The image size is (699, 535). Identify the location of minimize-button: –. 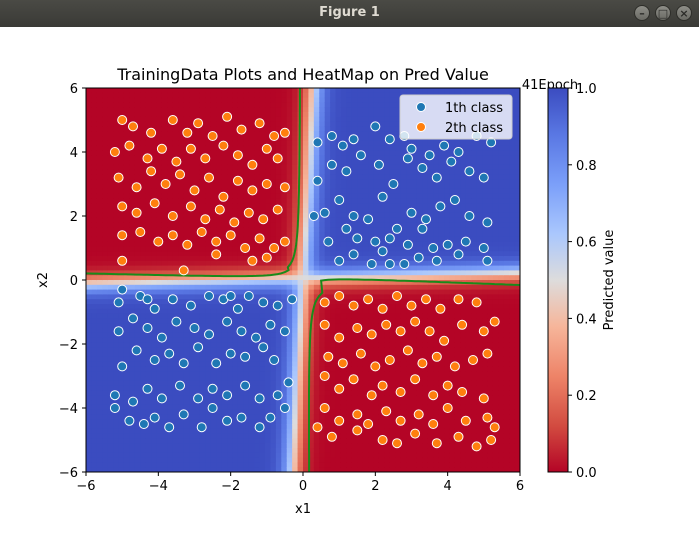
(642, 13).